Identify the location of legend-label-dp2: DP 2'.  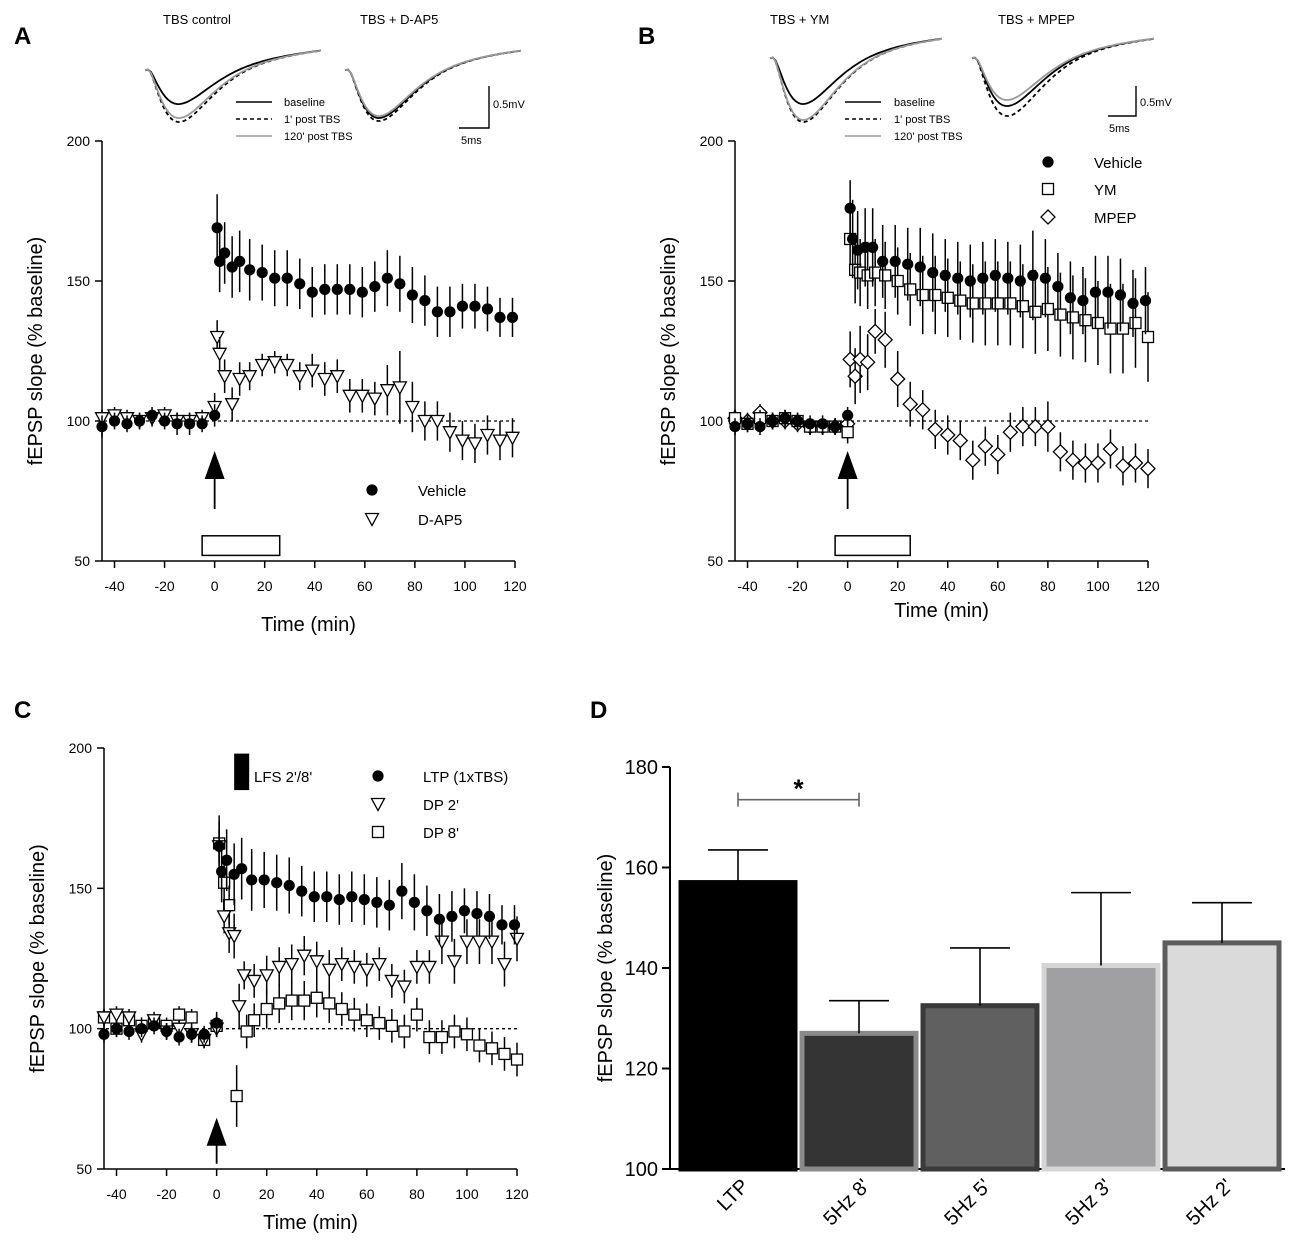
(441, 805).